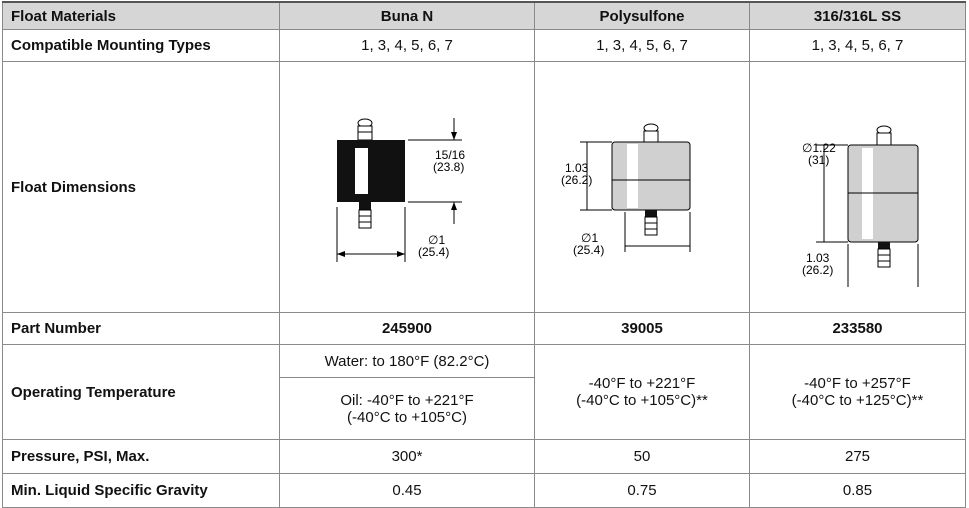 The image size is (969, 508). What do you see at coordinates (407, 490) in the screenshot?
I see `cell: 0.45` at bounding box center [407, 490].